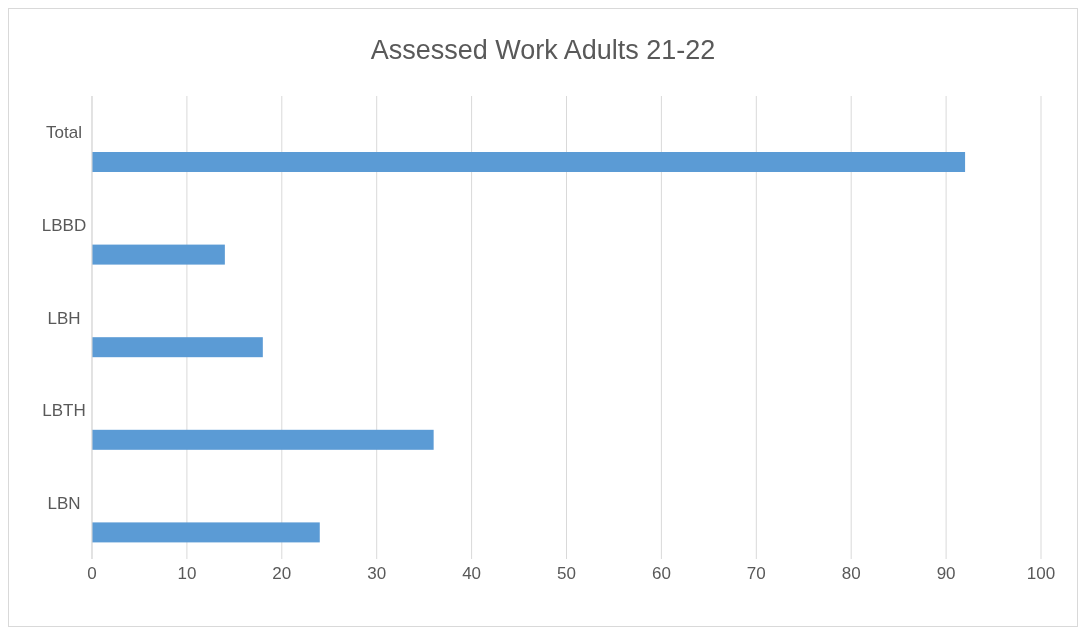 The height and width of the screenshot is (635, 1086). What do you see at coordinates (64, 503) in the screenshot?
I see `y-tick-label: LBN` at bounding box center [64, 503].